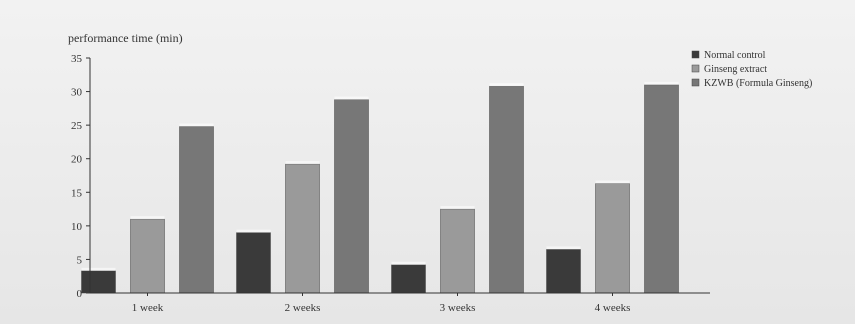 Image resolution: width=855 pixels, height=324 pixels. I want to click on x-tick-label: 2 weeks, so click(303, 308).